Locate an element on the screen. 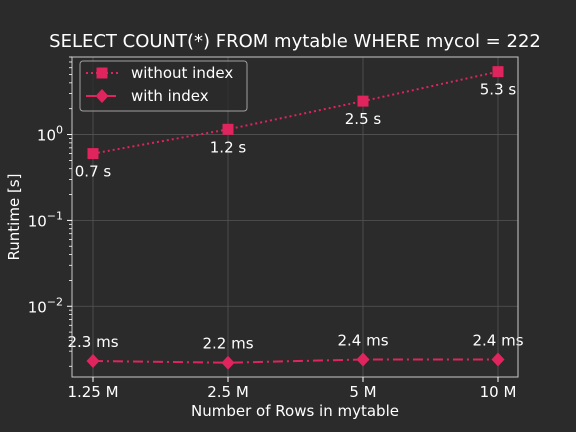 Image resolution: width=576 pixels, height=432 pixels. data-label: 5.3 s is located at coordinates (498, 90).